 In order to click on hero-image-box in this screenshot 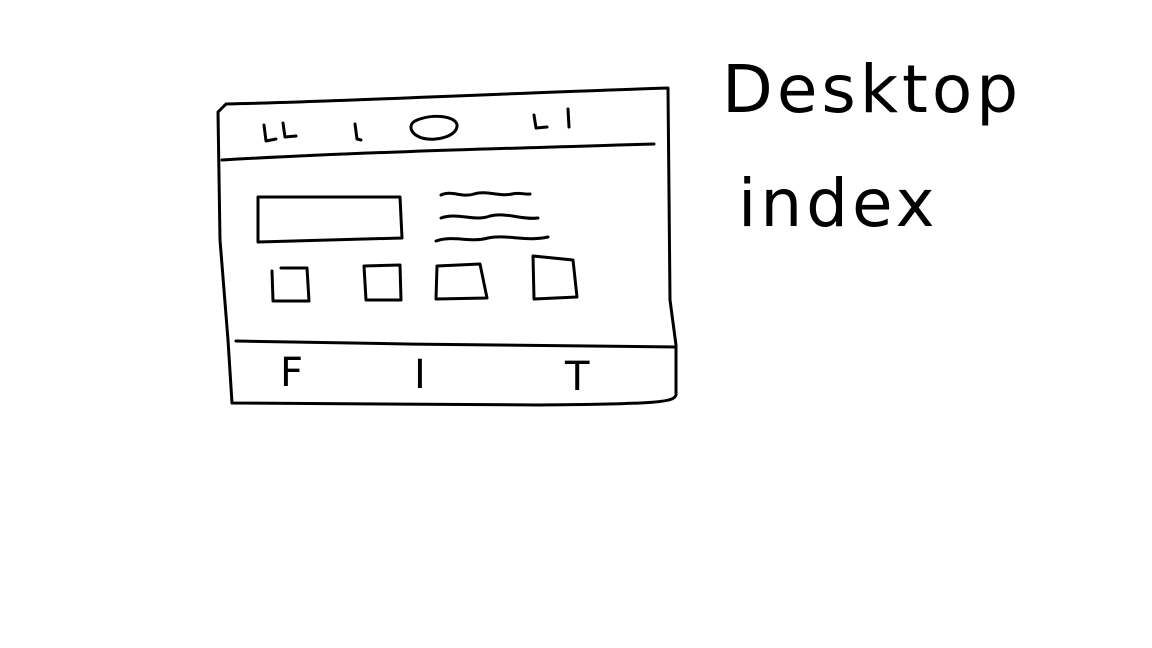, I will do `click(330, 219)`.